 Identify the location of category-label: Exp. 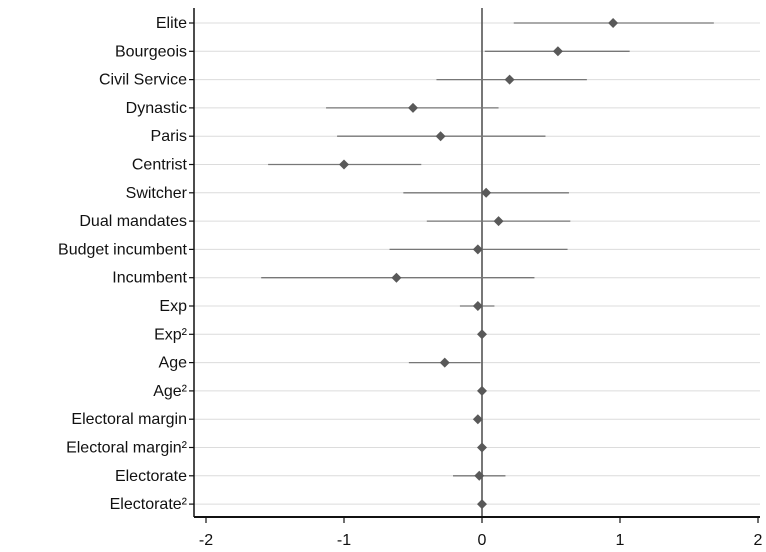
(173, 306).